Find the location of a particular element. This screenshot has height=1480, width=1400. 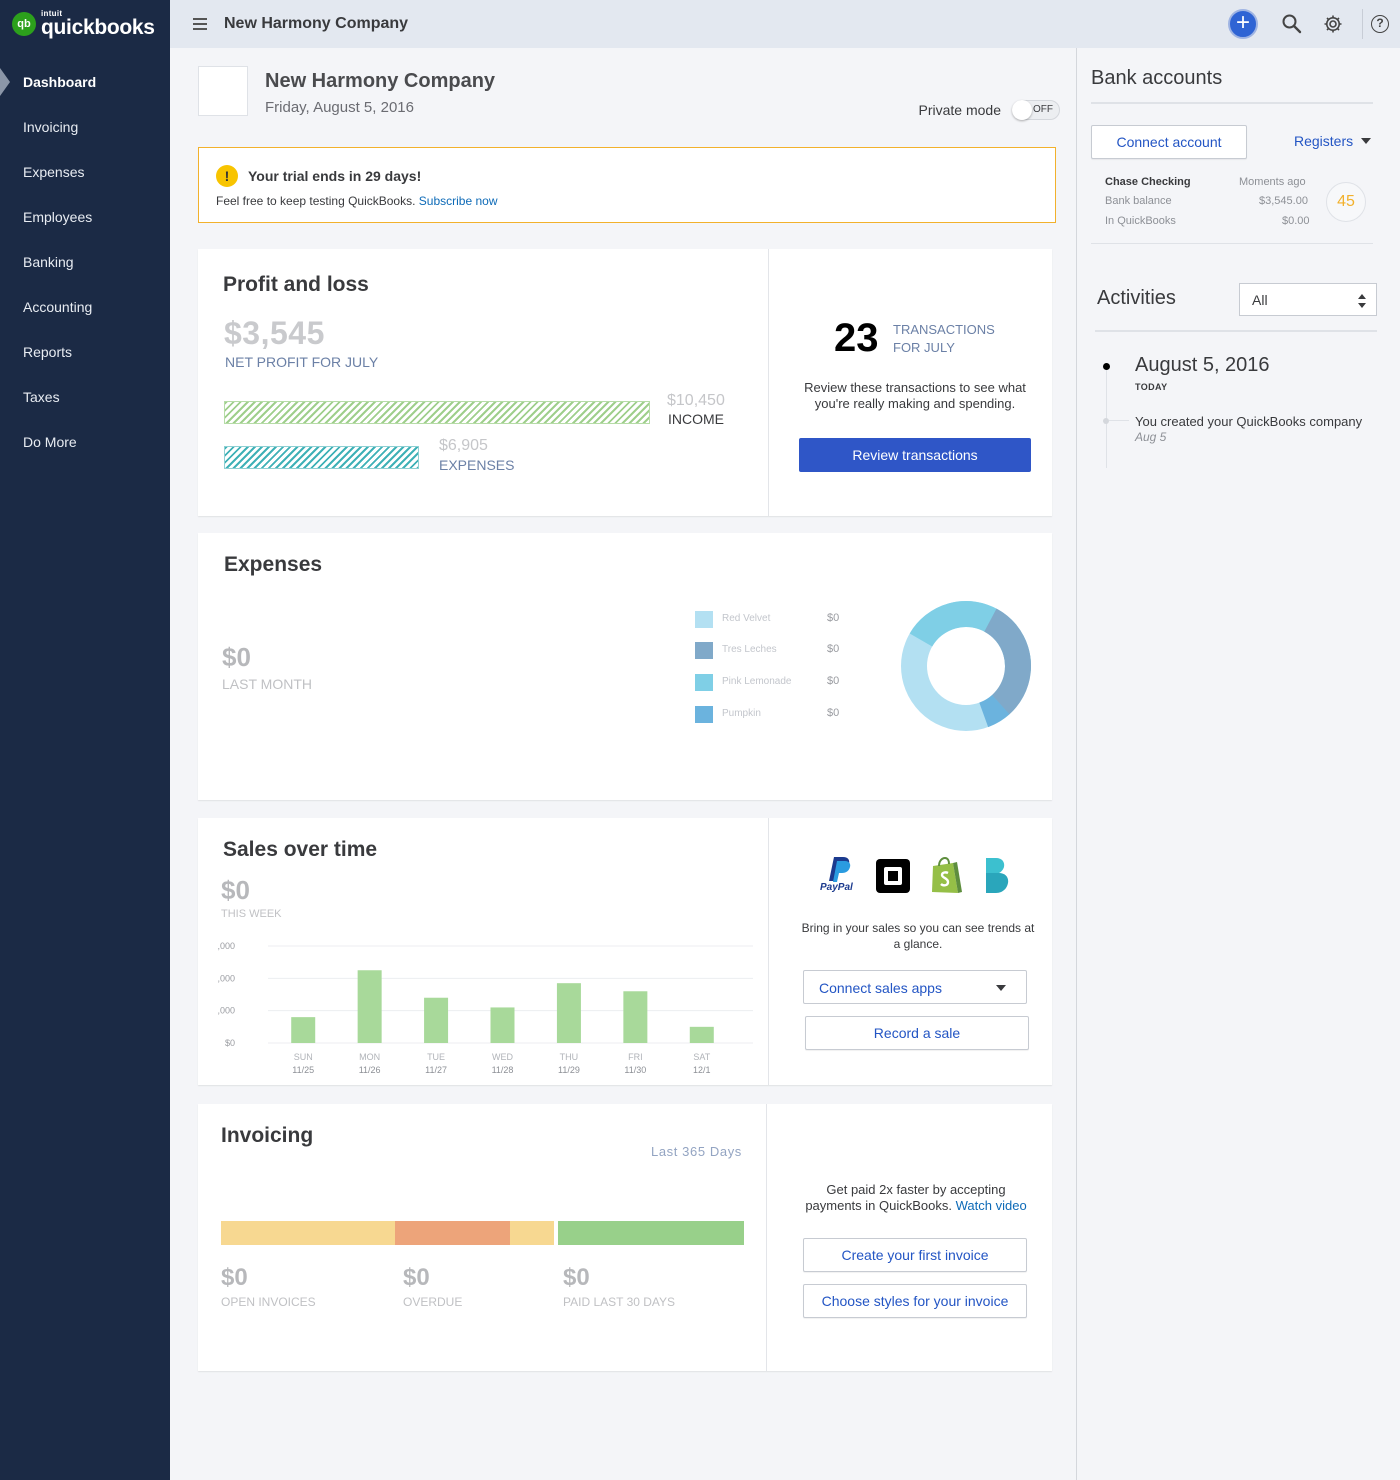

company-date: Friday, August 5, 2016 is located at coordinates (339, 107).